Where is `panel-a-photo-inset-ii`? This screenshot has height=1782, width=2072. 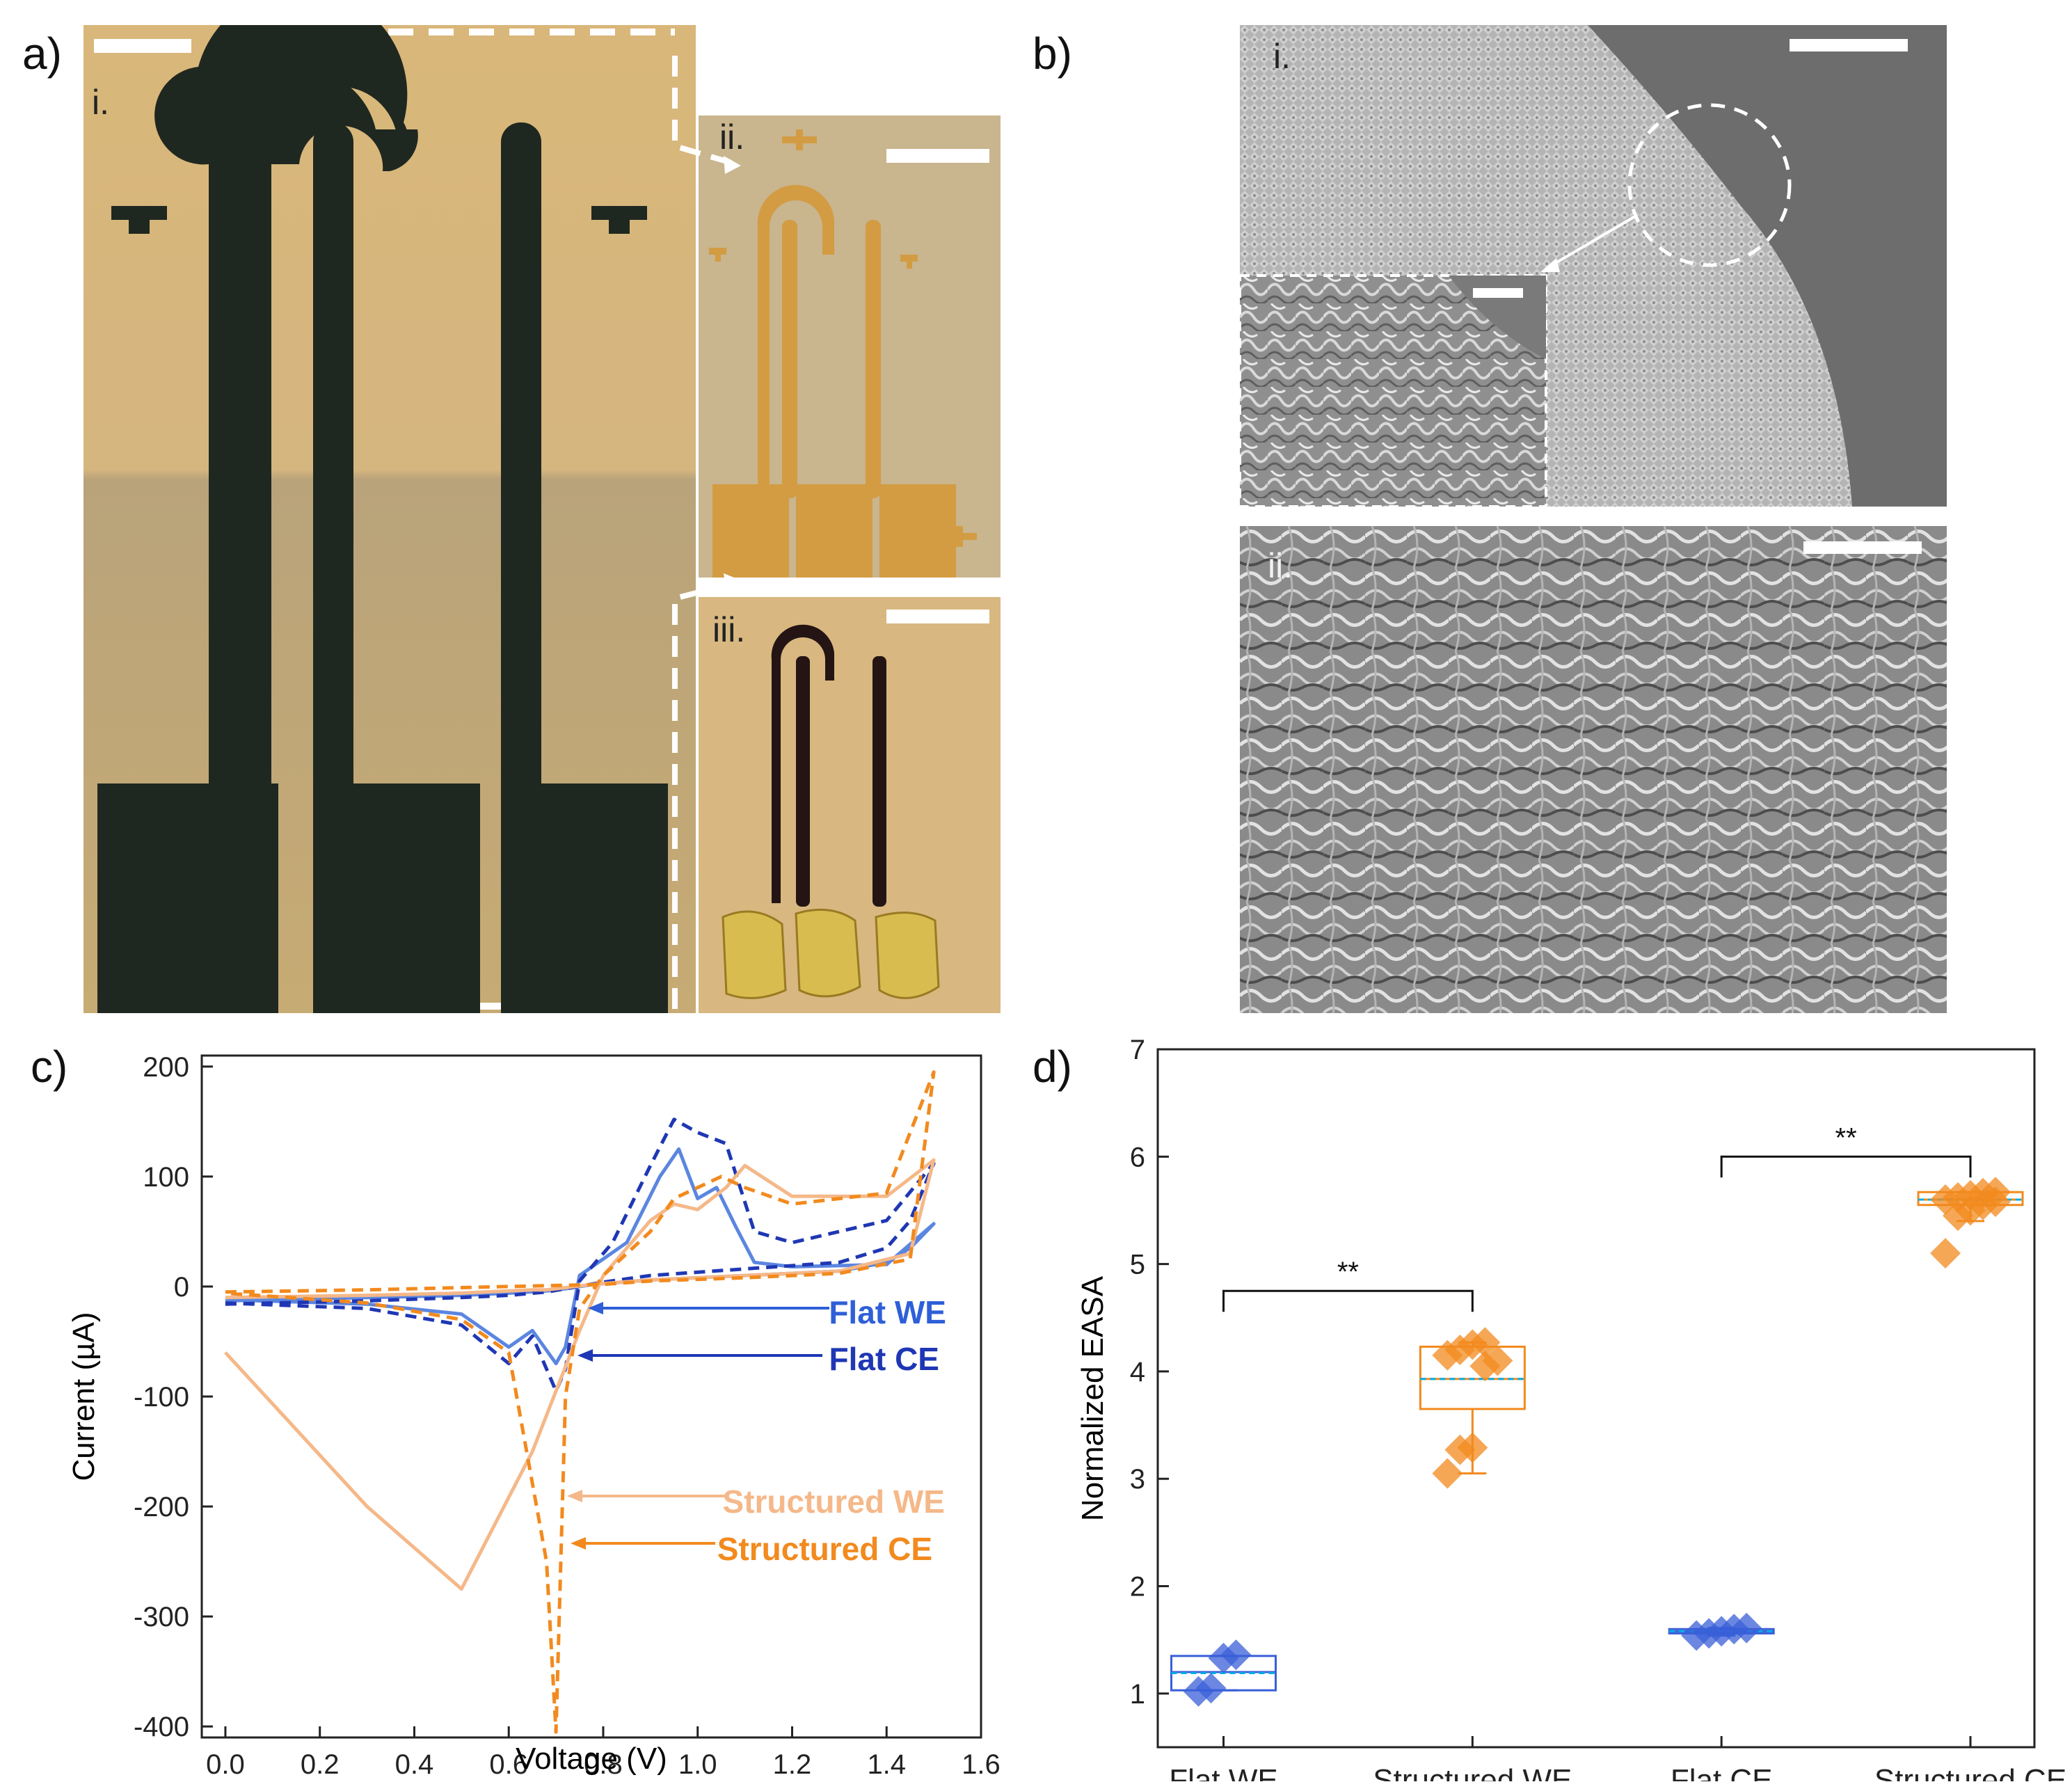 panel-a-photo-inset-ii is located at coordinates (850, 347).